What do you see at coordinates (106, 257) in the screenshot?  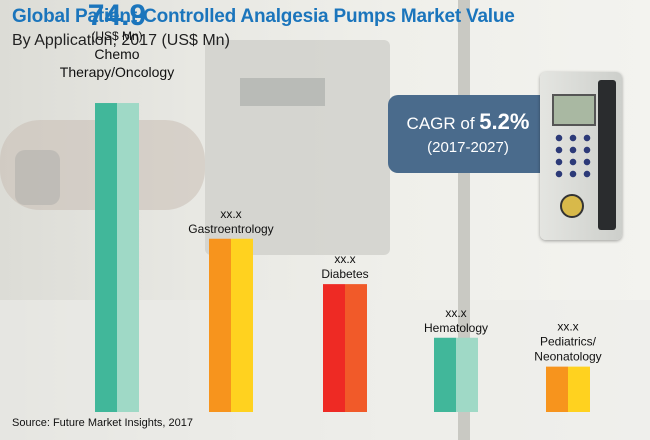 I see `bar-1-left` at bounding box center [106, 257].